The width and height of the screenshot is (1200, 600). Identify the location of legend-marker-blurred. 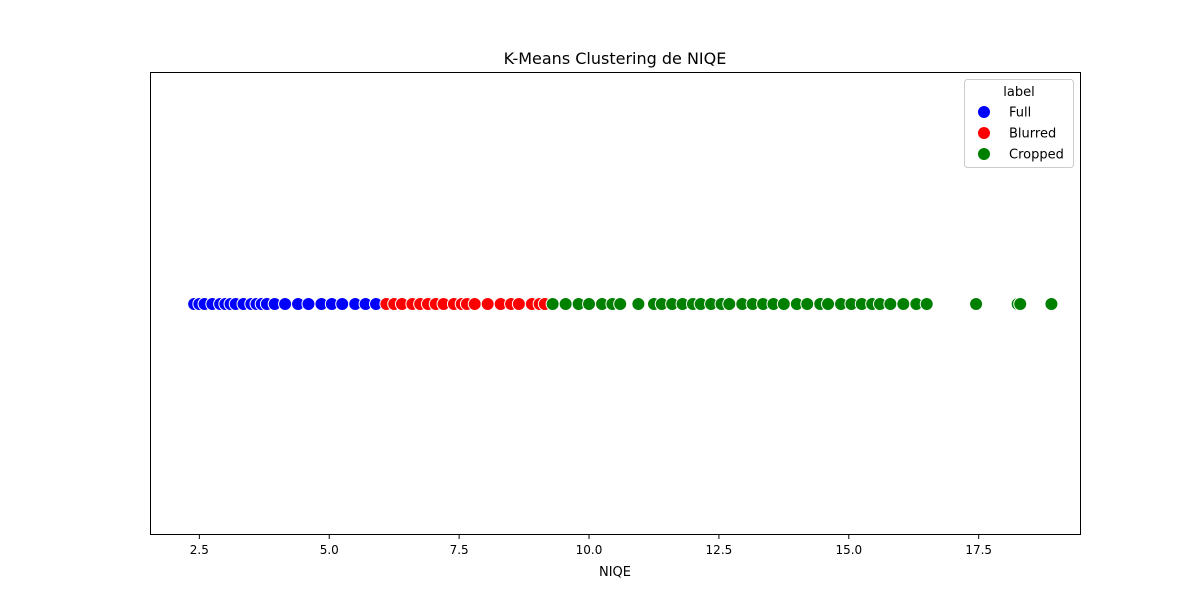
(984, 133).